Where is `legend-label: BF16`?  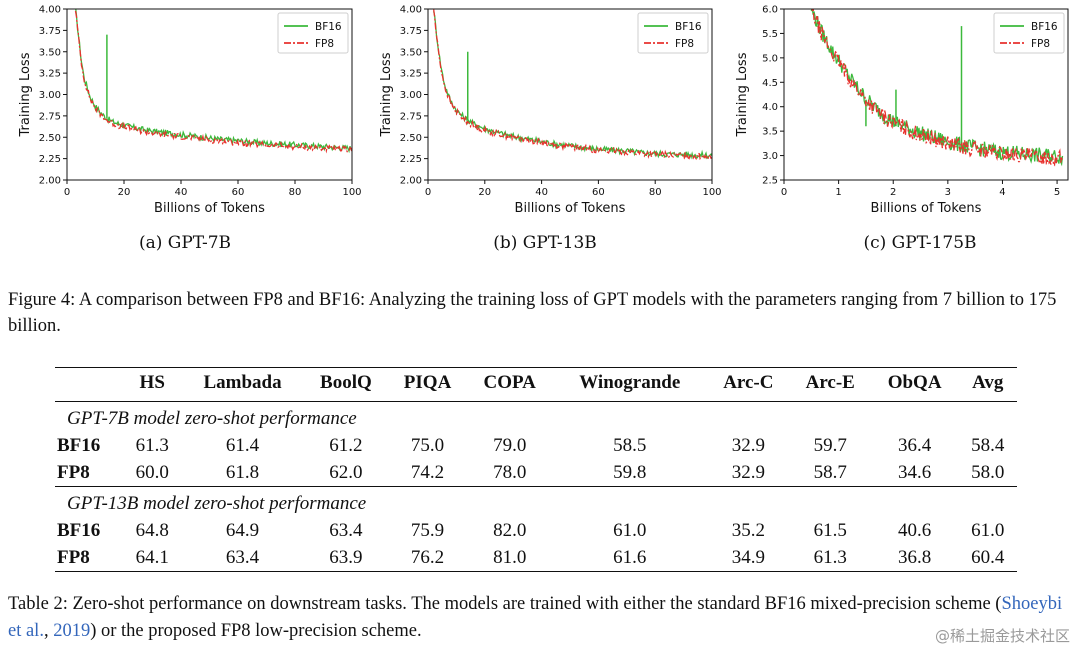
legend-label: BF16 is located at coordinates (688, 27).